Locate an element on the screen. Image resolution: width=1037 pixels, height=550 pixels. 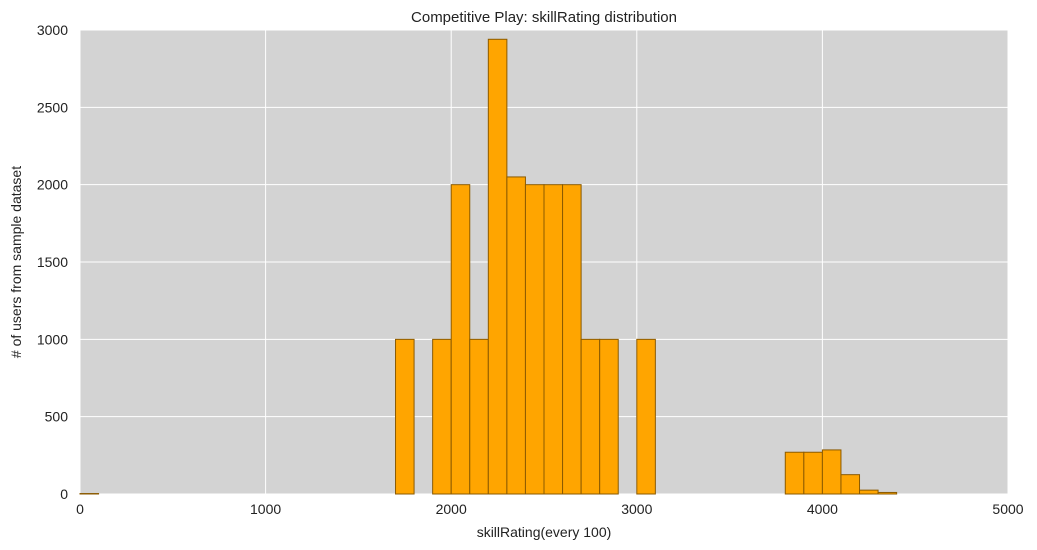
x-tick-label: 4000 is located at coordinates (822, 509).